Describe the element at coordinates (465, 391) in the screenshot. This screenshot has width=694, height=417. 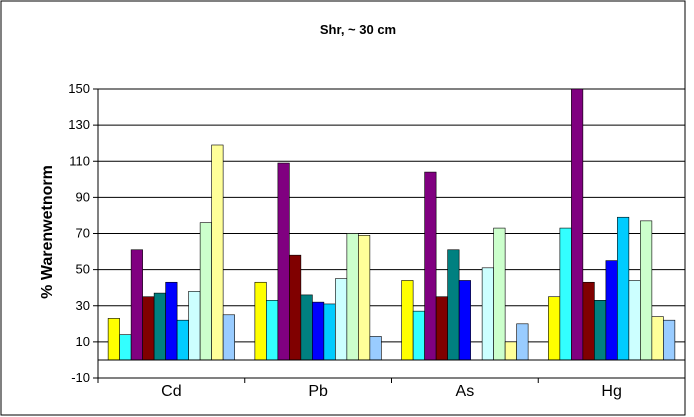
I see `x-category-label: As` at that location.